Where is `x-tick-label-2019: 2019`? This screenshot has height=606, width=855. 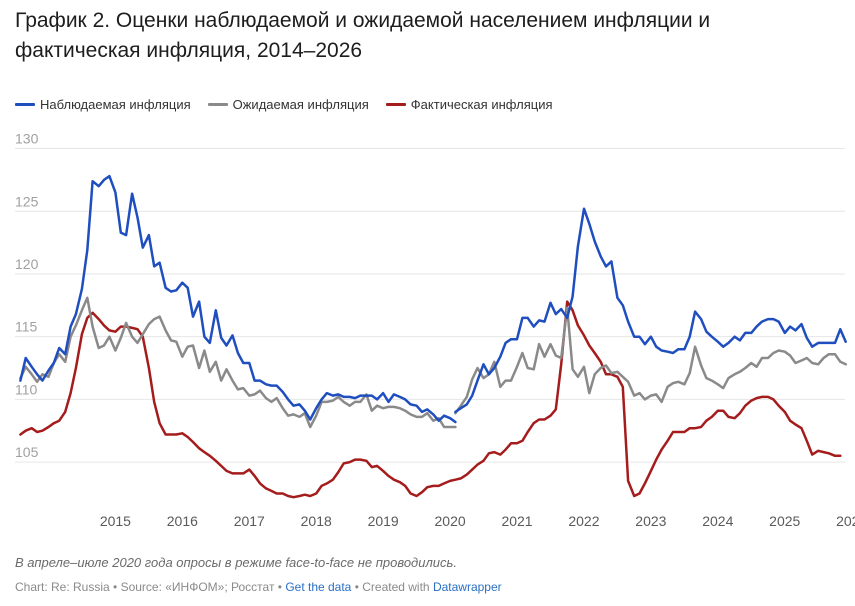 x-tick-label-2019: 2019 is located at coordinates (383, 521).